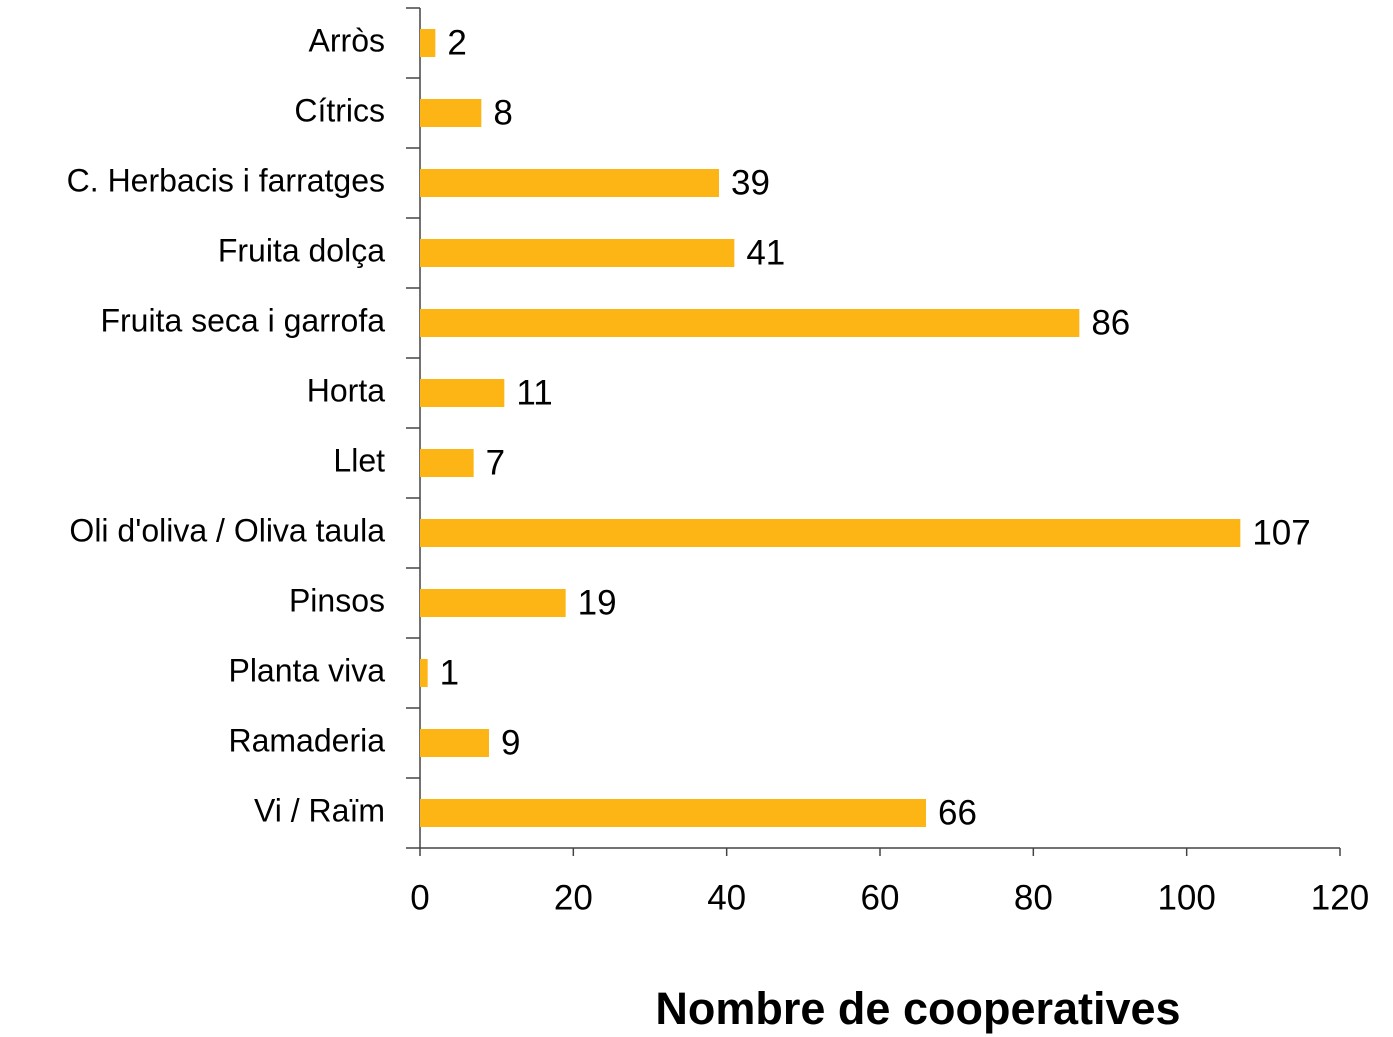 This screenshot has width=1393, height=1037. I want to click on y-tick-label: Planta viva, so click(306, 670).